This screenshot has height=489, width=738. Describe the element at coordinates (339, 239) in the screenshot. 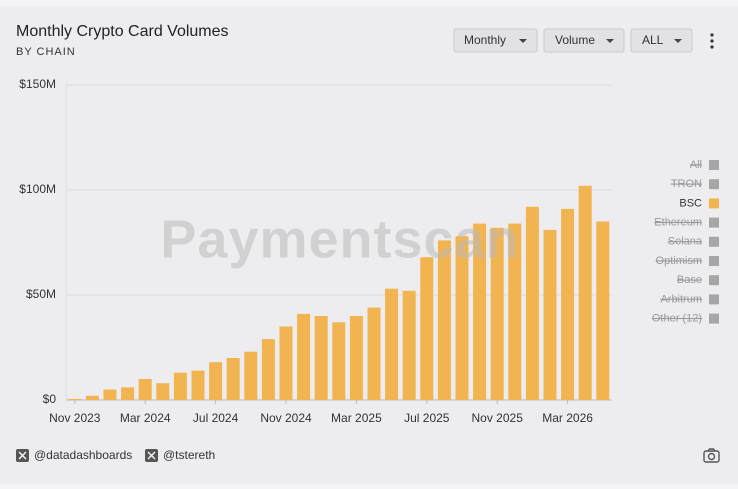

I see `watermark: Paymentscan` at that location.